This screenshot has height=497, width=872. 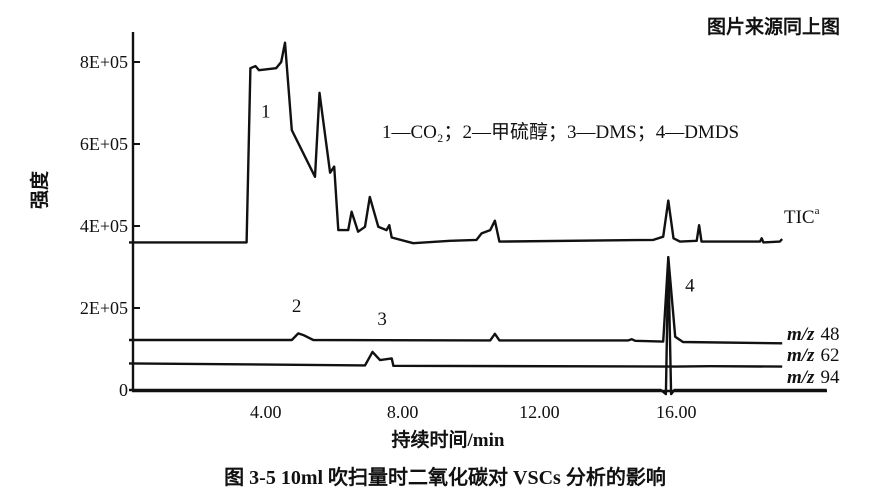 What do you see at coordinates (448, 439) in the screenshot?
I see `x-axis-label: 持续时间/min` at bounding box center [448, 439].